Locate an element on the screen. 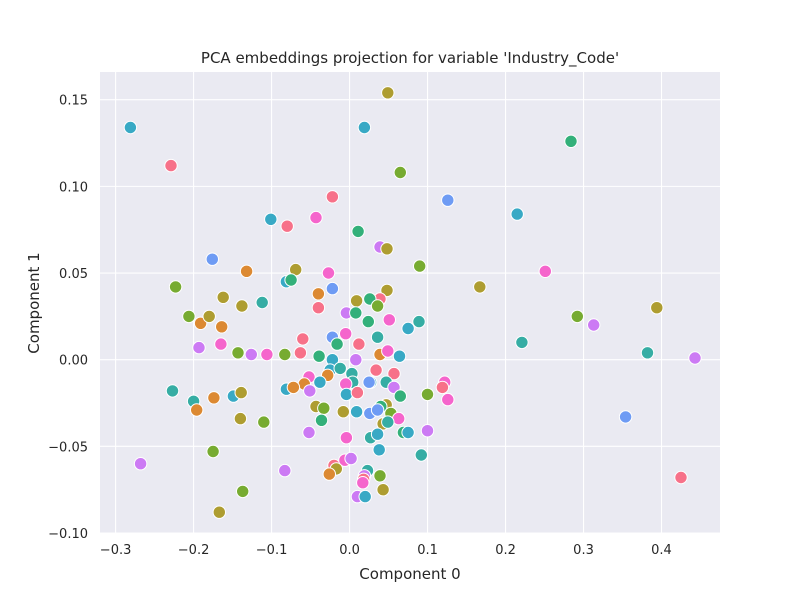 Image resolution: width=800 pixels, height=600 pixels. y-tick-label: 0.15 is located at coordinates (73, 101).